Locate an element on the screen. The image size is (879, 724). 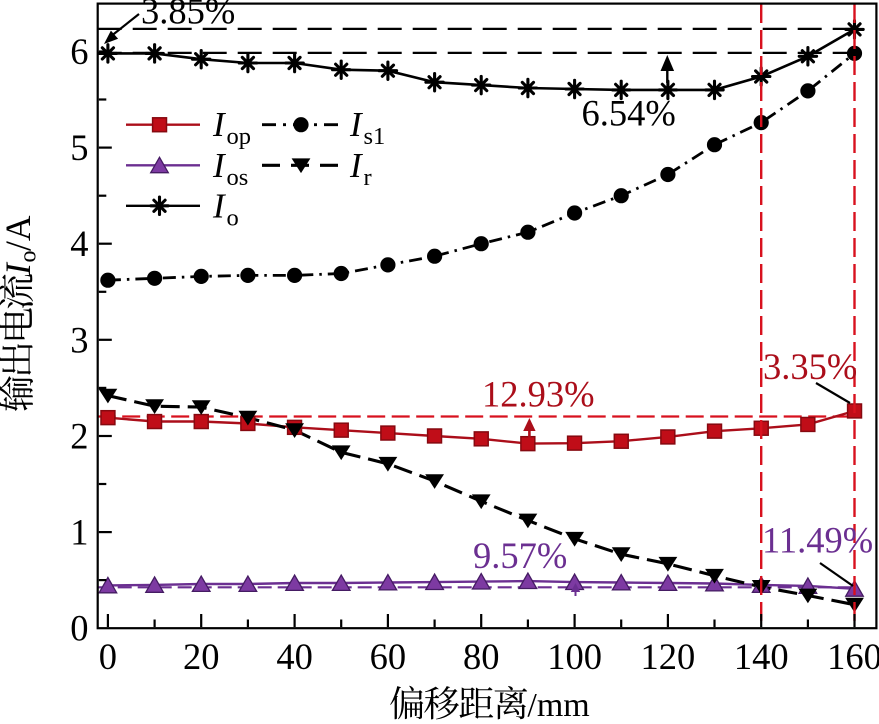
svg-text: 6 is located at coordinates (79, 51).